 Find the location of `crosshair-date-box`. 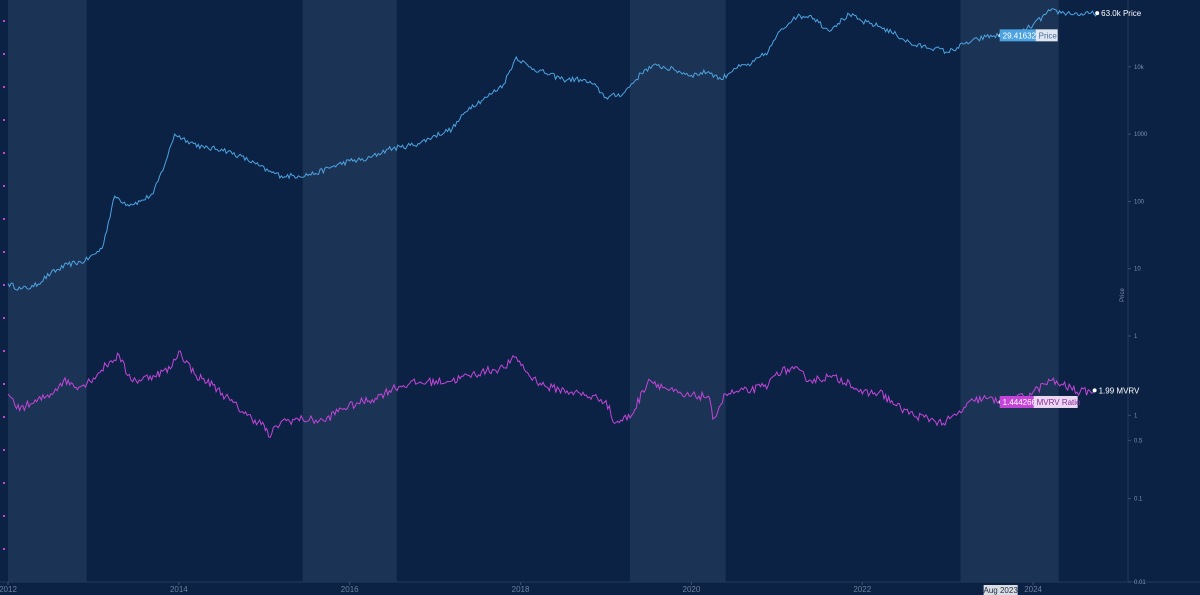

crosshair-date-box is located at coordinates (1000, 590).